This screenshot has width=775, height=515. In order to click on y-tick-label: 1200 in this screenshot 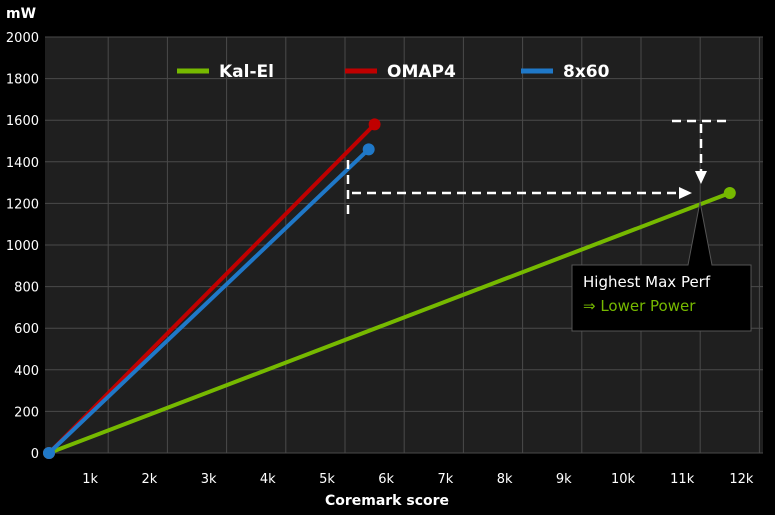, I will do `click(22, 204)`.